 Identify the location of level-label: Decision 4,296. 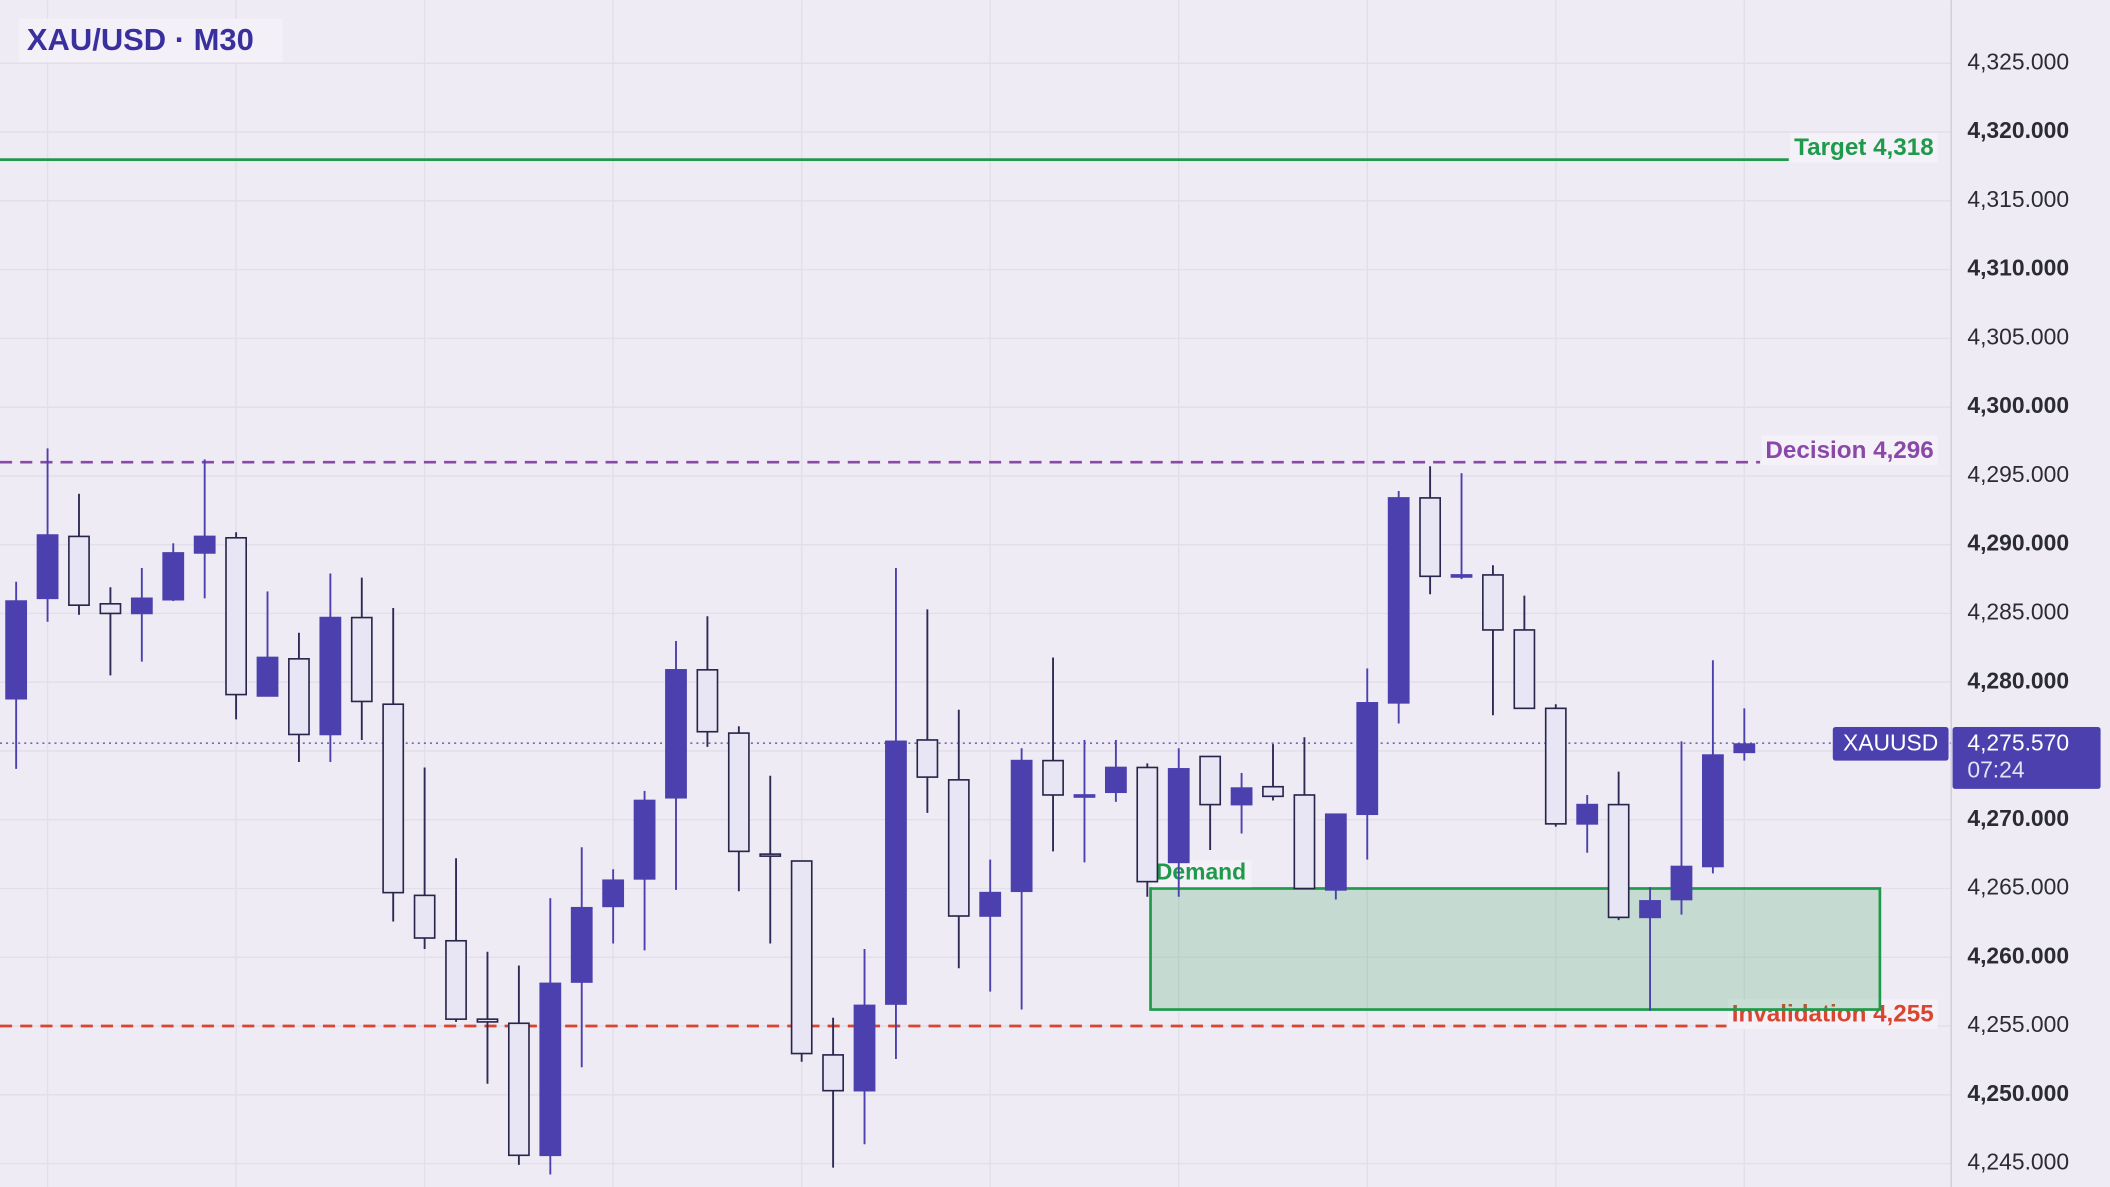
(1849, 450).